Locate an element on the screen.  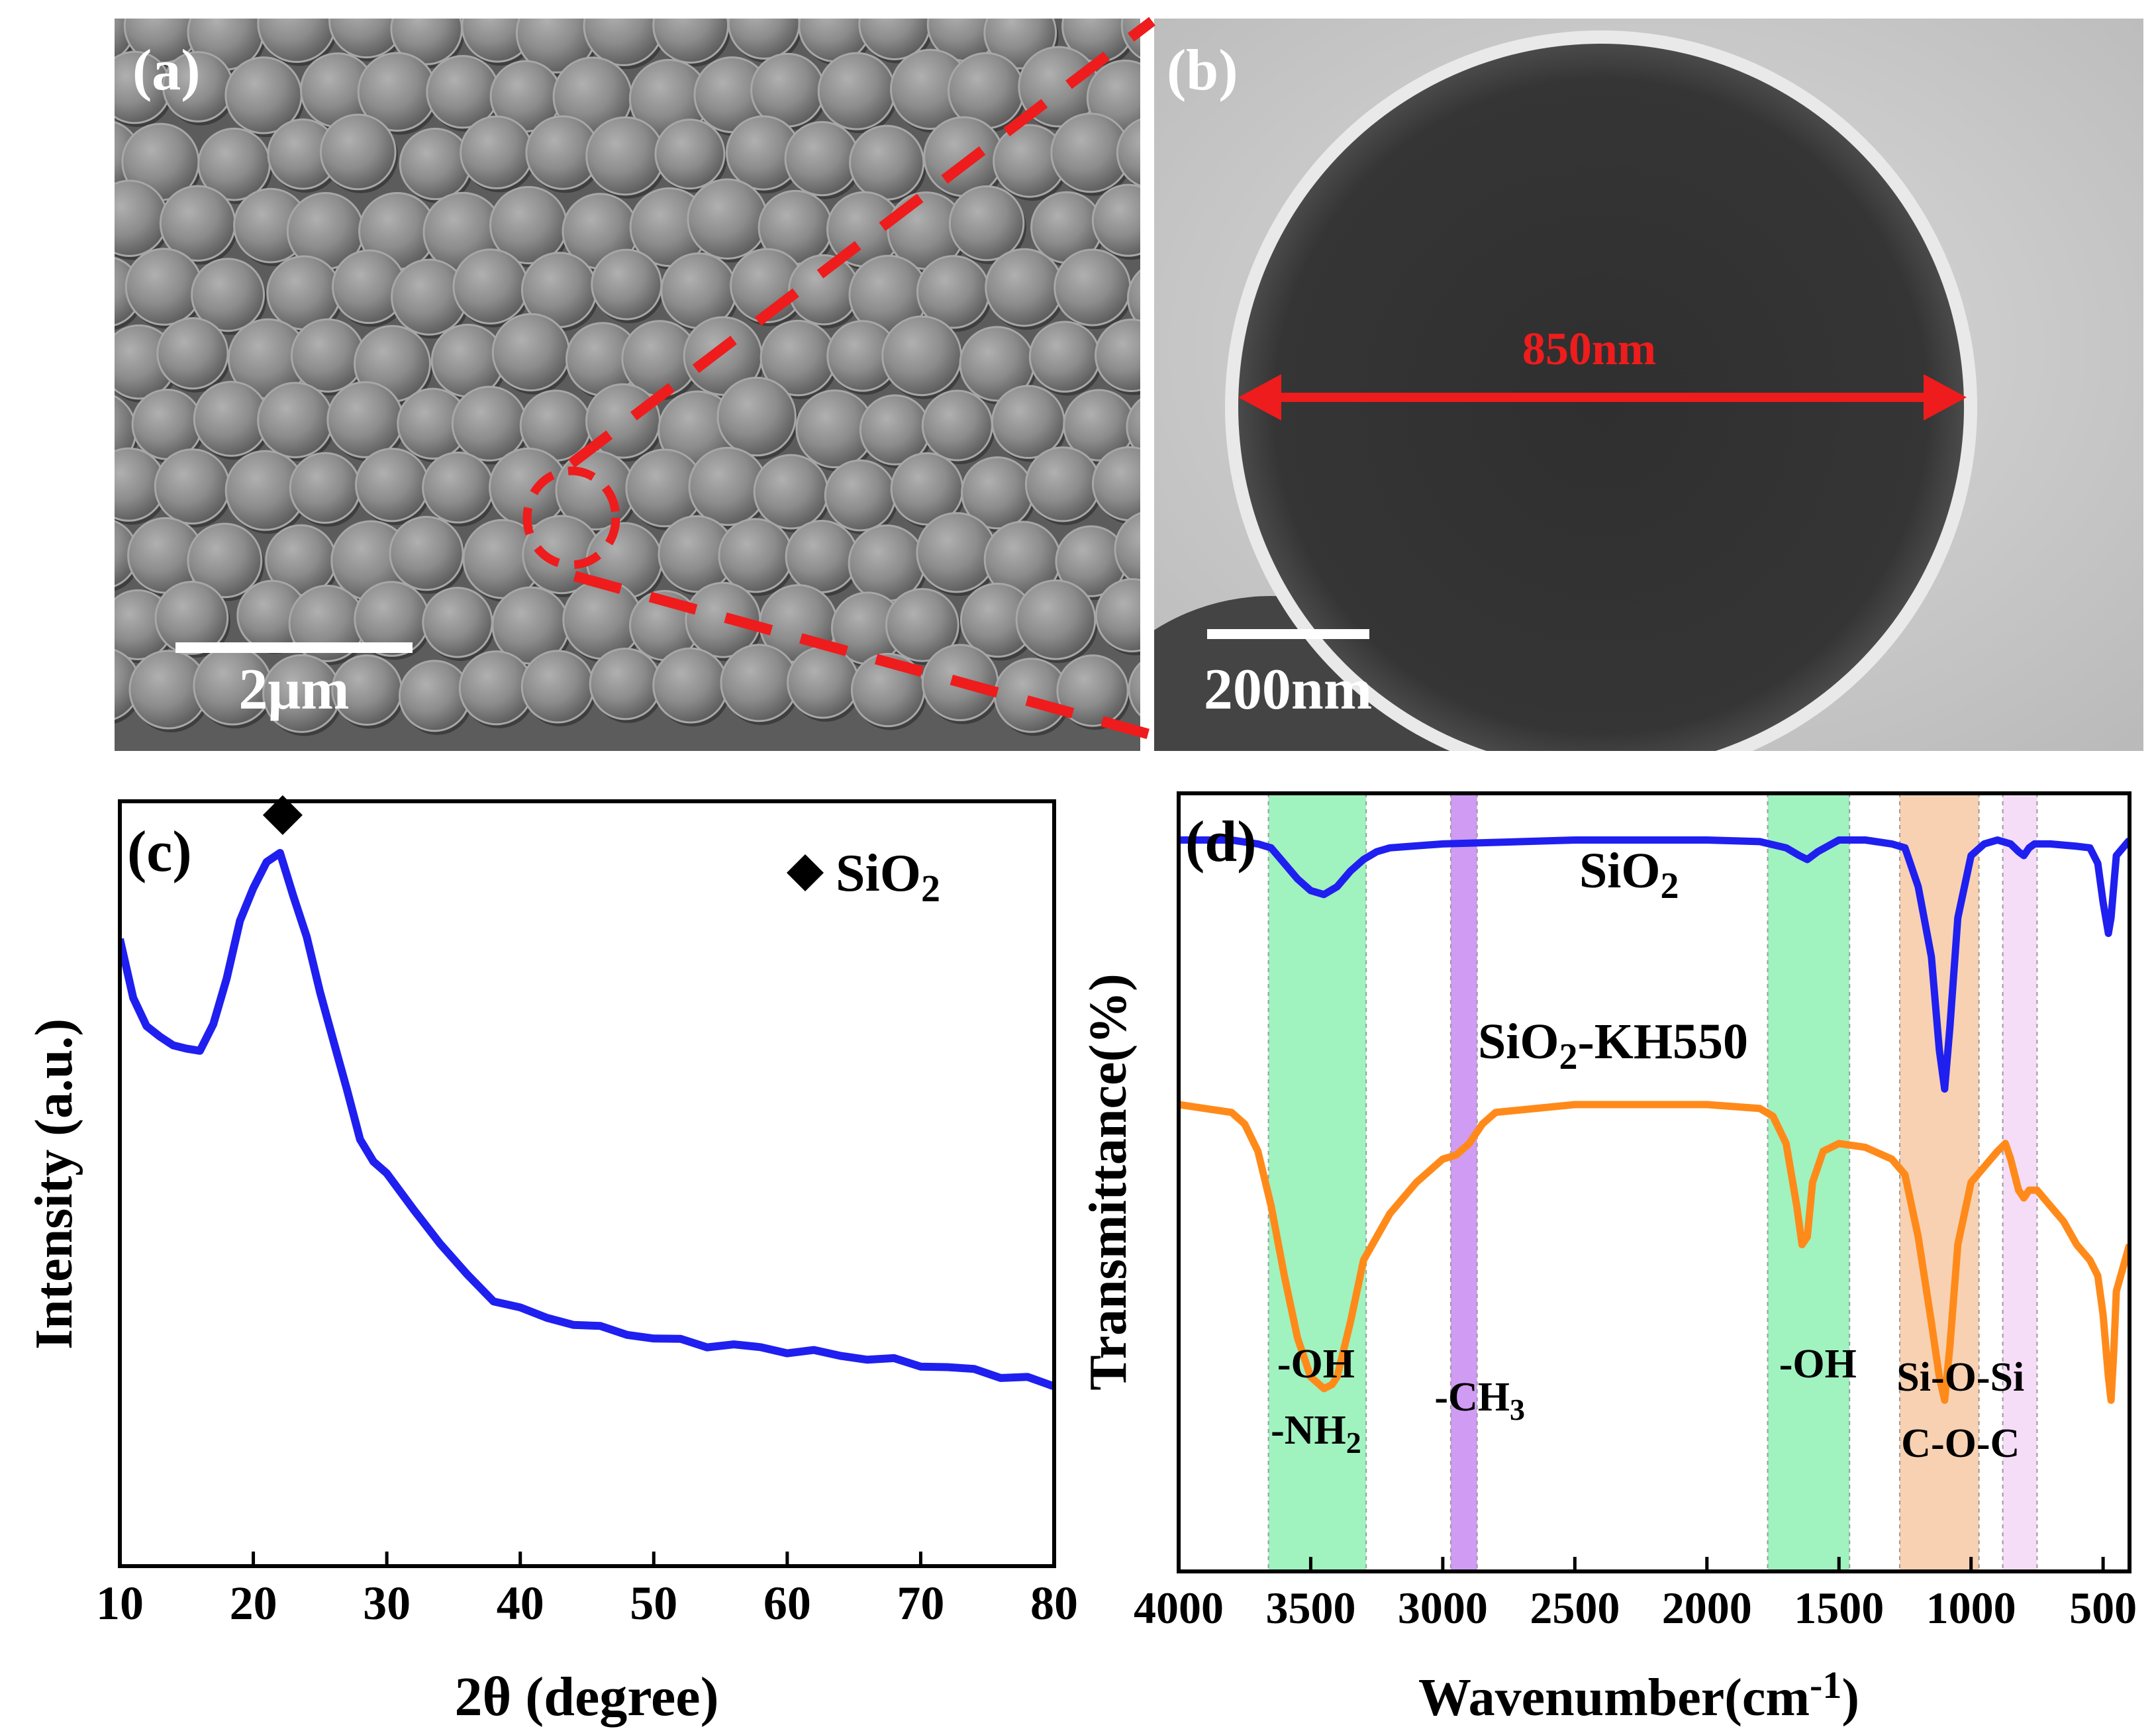
ftir-line-sio2 is located at coordinates (1654, 964).